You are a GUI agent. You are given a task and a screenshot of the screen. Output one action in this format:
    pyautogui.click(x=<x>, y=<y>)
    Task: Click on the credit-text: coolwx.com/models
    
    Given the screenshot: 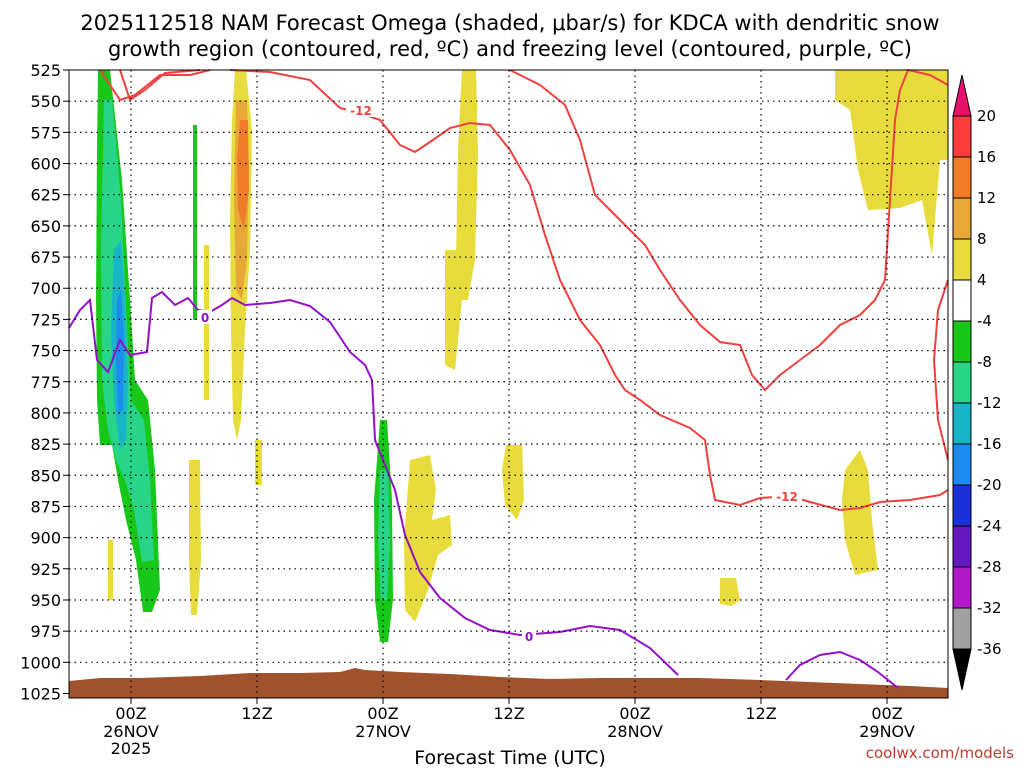 What is the action you would take?
    pyautogui.click(x=940, y=753)
    